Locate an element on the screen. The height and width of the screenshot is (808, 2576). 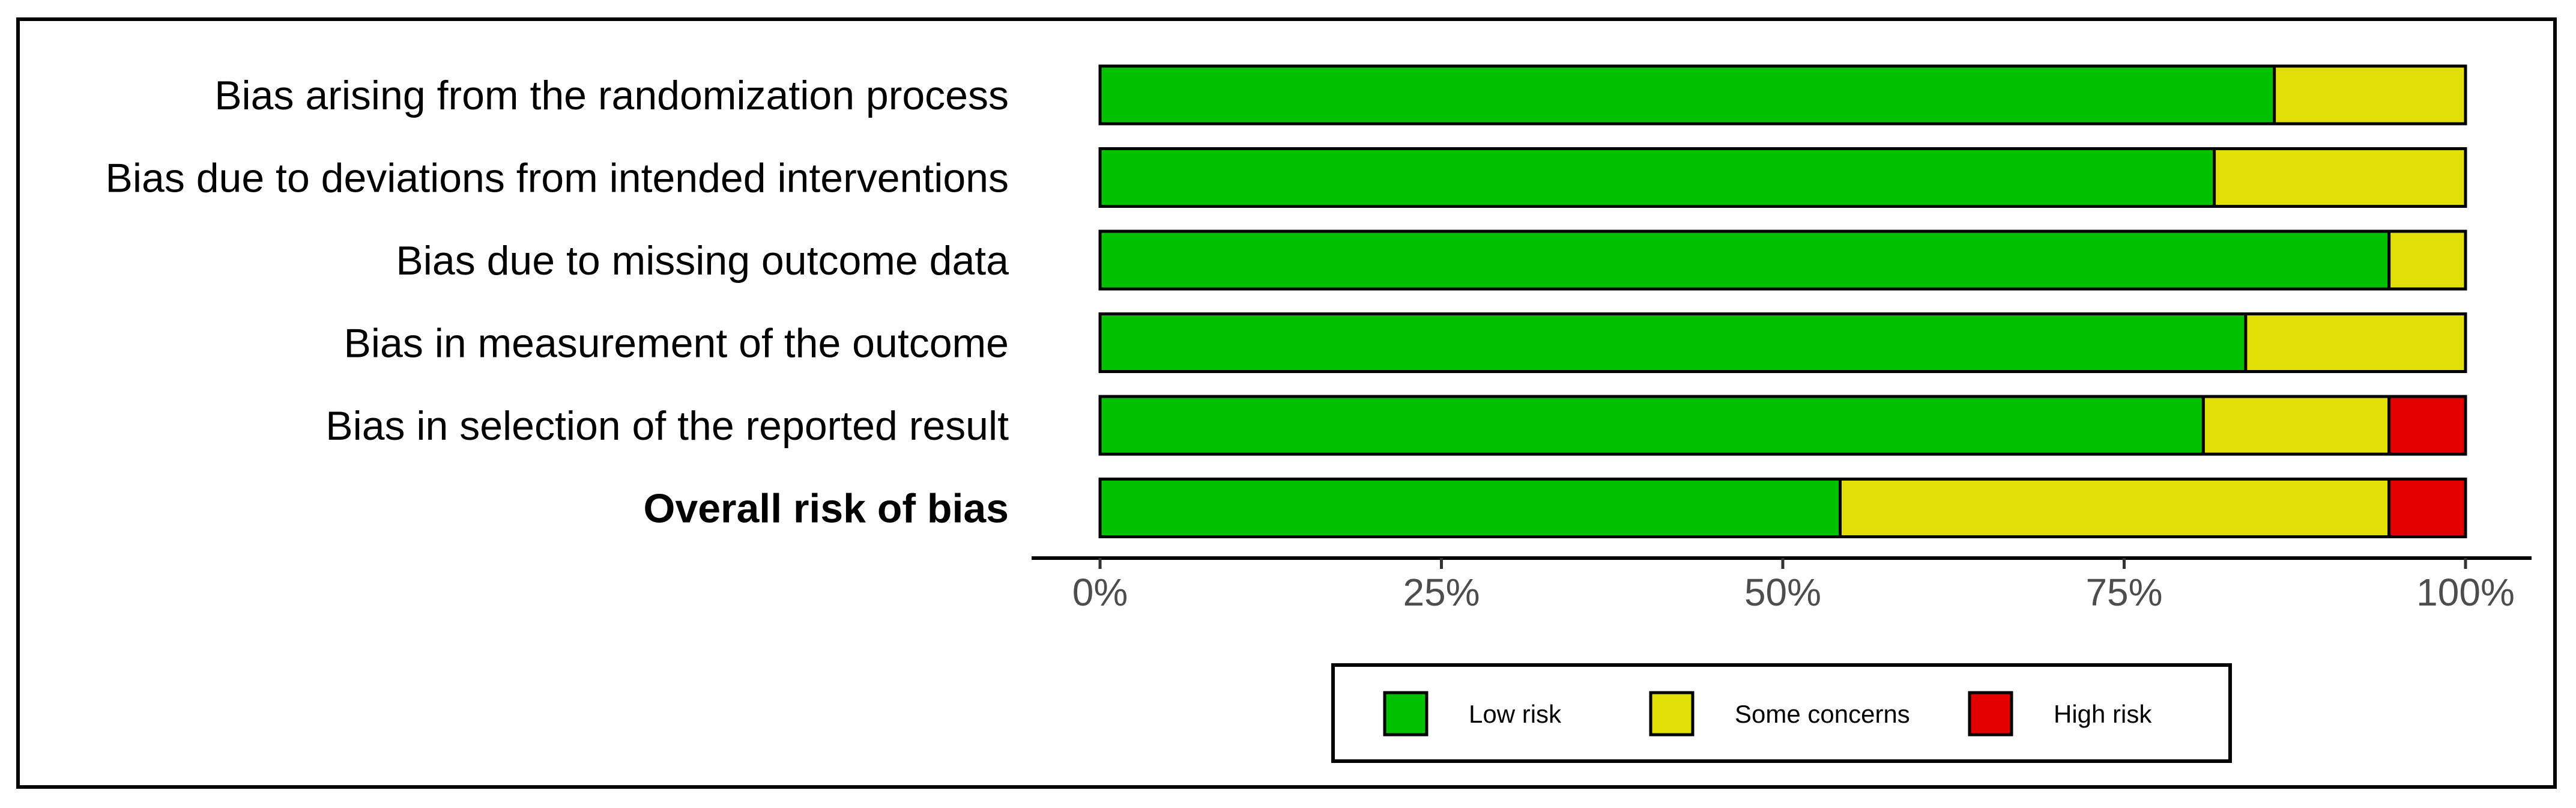
category-label: Bias due to missing outcome data is located at coordinates (702, 261).